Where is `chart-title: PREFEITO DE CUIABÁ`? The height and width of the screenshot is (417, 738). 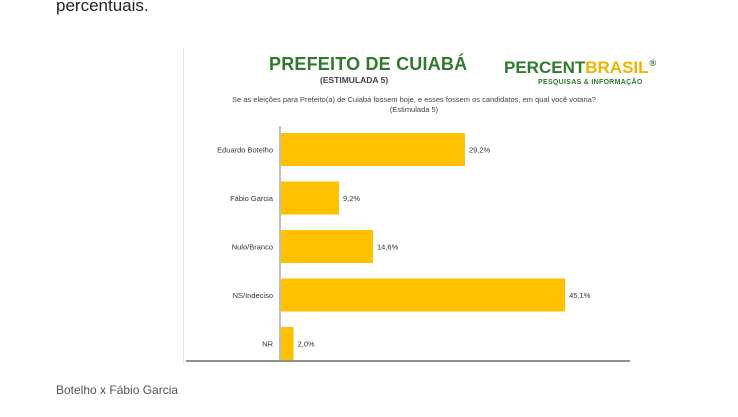 chart-title: PREFEITO DE CUIABÁ is located at coordinates (368, 64).